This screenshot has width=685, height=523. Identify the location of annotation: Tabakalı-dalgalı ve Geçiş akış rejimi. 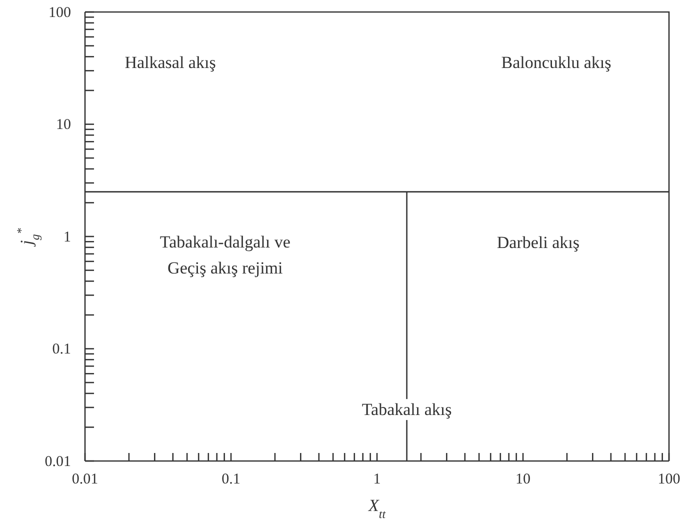
(225, 255).